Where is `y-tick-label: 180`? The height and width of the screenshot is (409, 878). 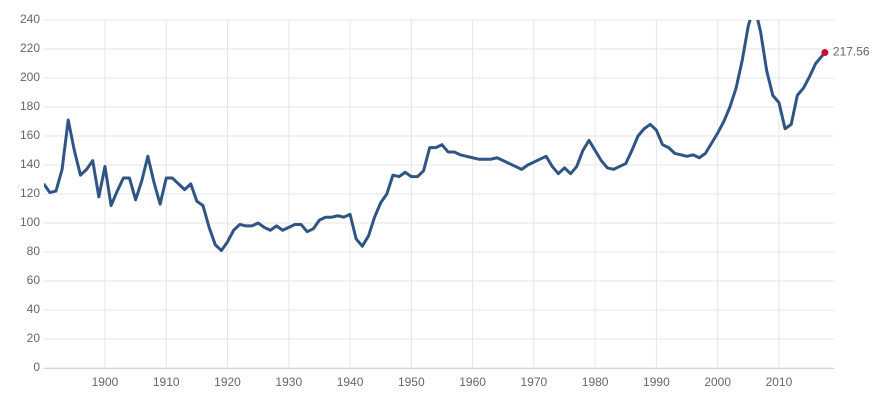 y-tick-label: 180 is located at coordinates (30, 106).